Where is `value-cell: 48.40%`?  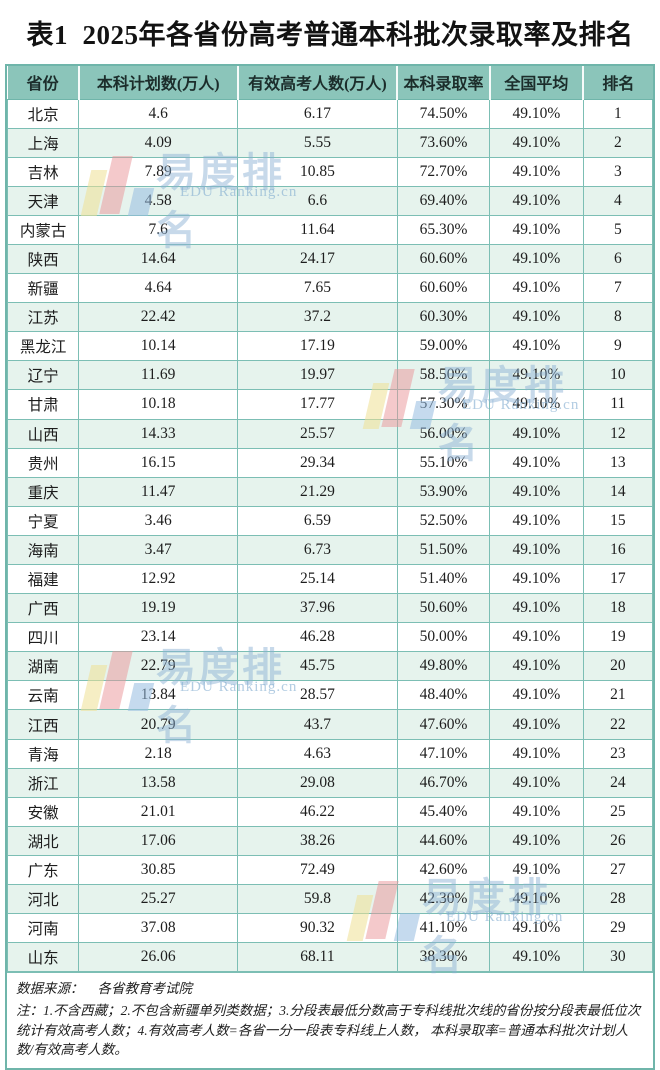 value-cell: 48.40% is located at coordinates (443, 695).